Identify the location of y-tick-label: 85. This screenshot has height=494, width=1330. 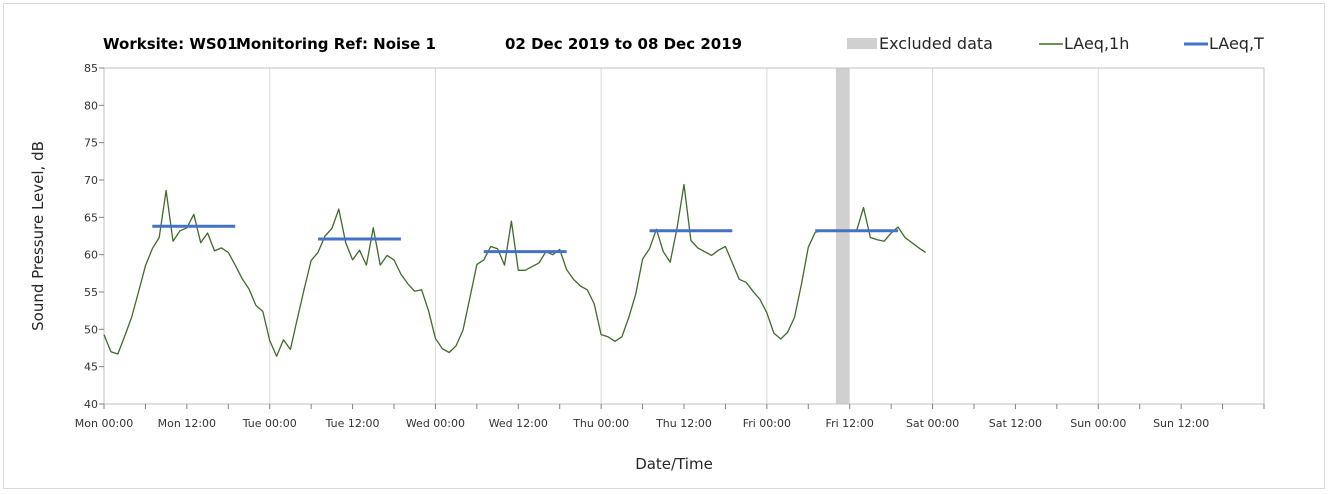
(91, 68).